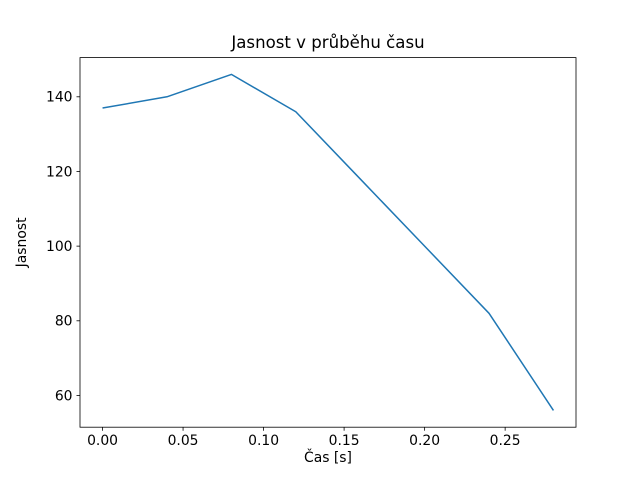  What do you see at coordinates (327, 42) in the screenshot?
I see `chart-title: Jasnost v průběhu času` at bounding box center [327, 42].